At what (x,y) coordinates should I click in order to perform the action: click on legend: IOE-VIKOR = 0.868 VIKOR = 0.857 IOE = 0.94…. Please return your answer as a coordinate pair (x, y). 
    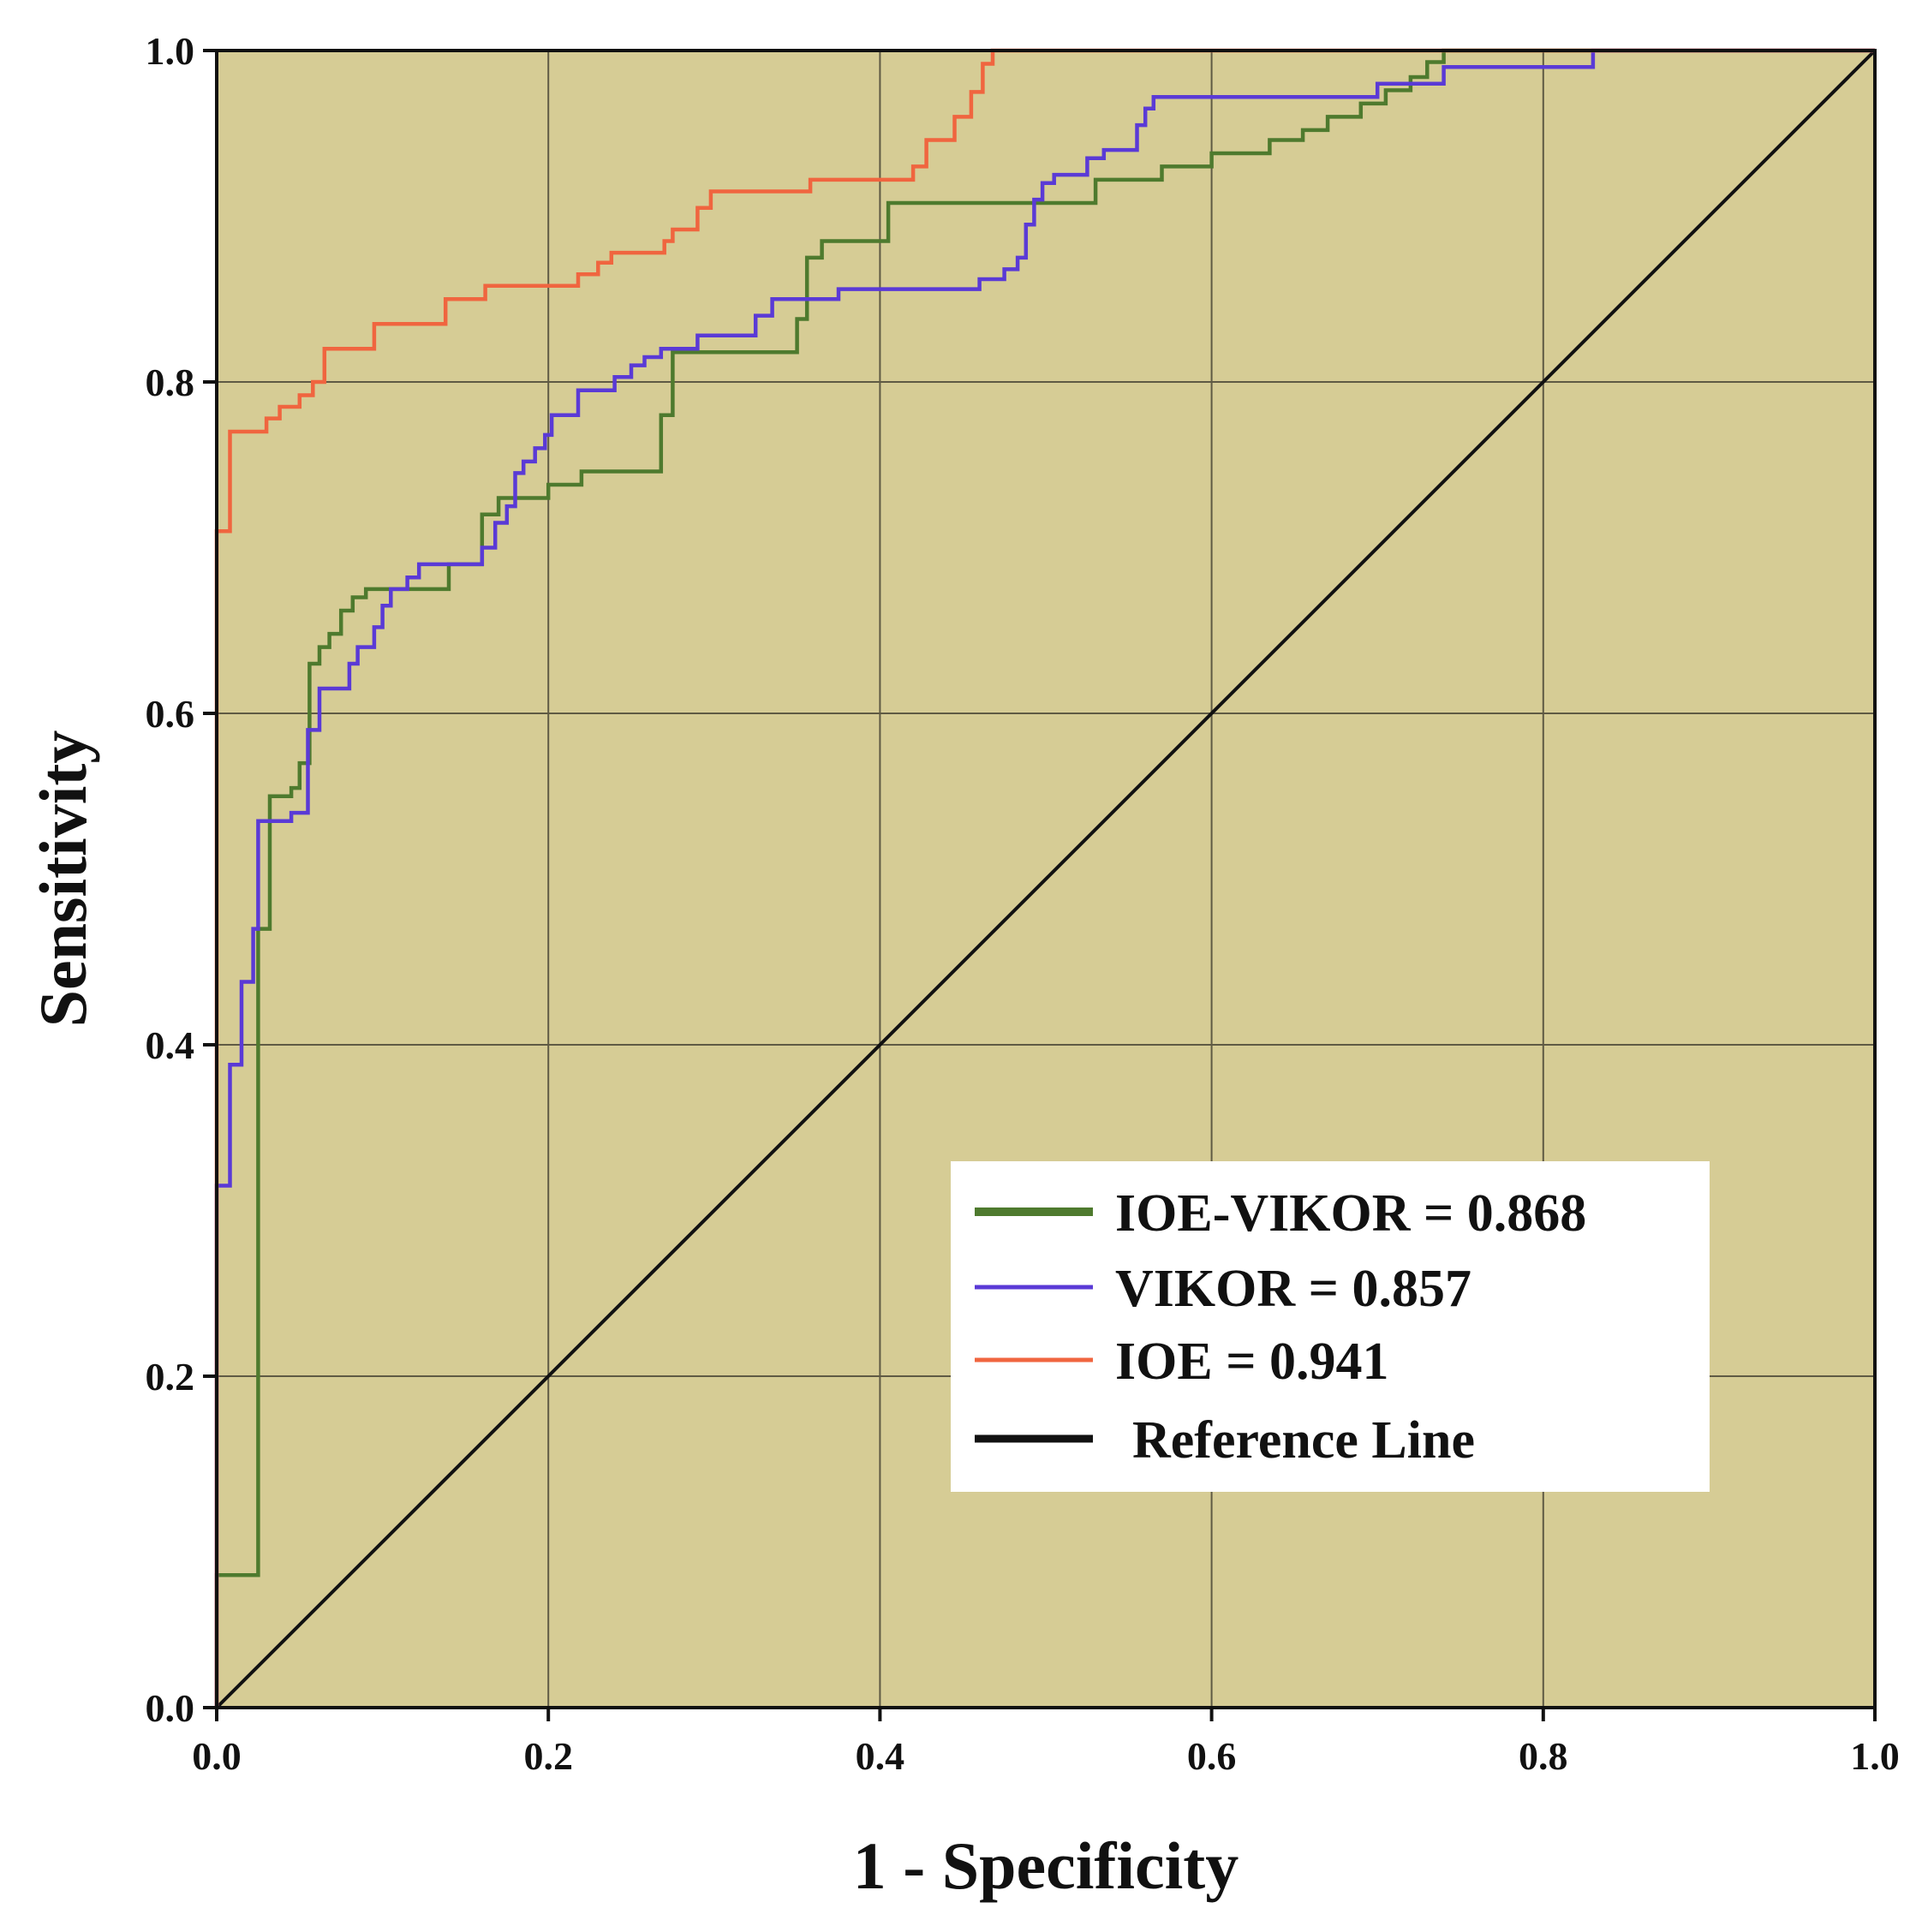
    Looking at the image, I should click on (1330, 1327).